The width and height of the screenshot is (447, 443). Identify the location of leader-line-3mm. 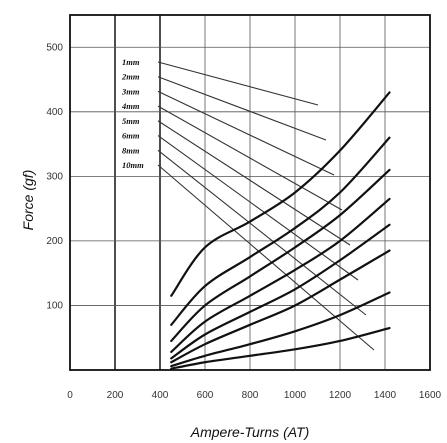
(246, 133).